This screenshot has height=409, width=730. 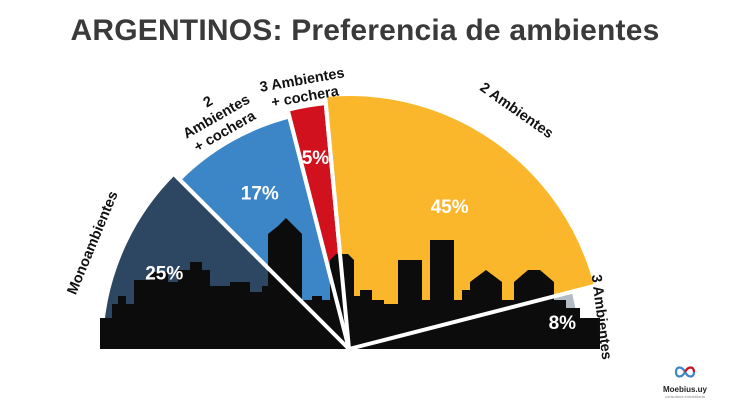 What do you see at coordinates (685, 372) in the screenshot?
I see `infinity-logo-icon` at bounding box center [685, 372].